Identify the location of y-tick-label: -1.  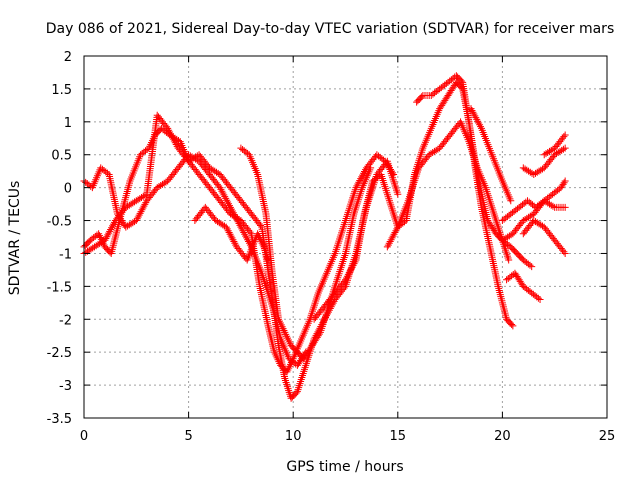
(65, 254).